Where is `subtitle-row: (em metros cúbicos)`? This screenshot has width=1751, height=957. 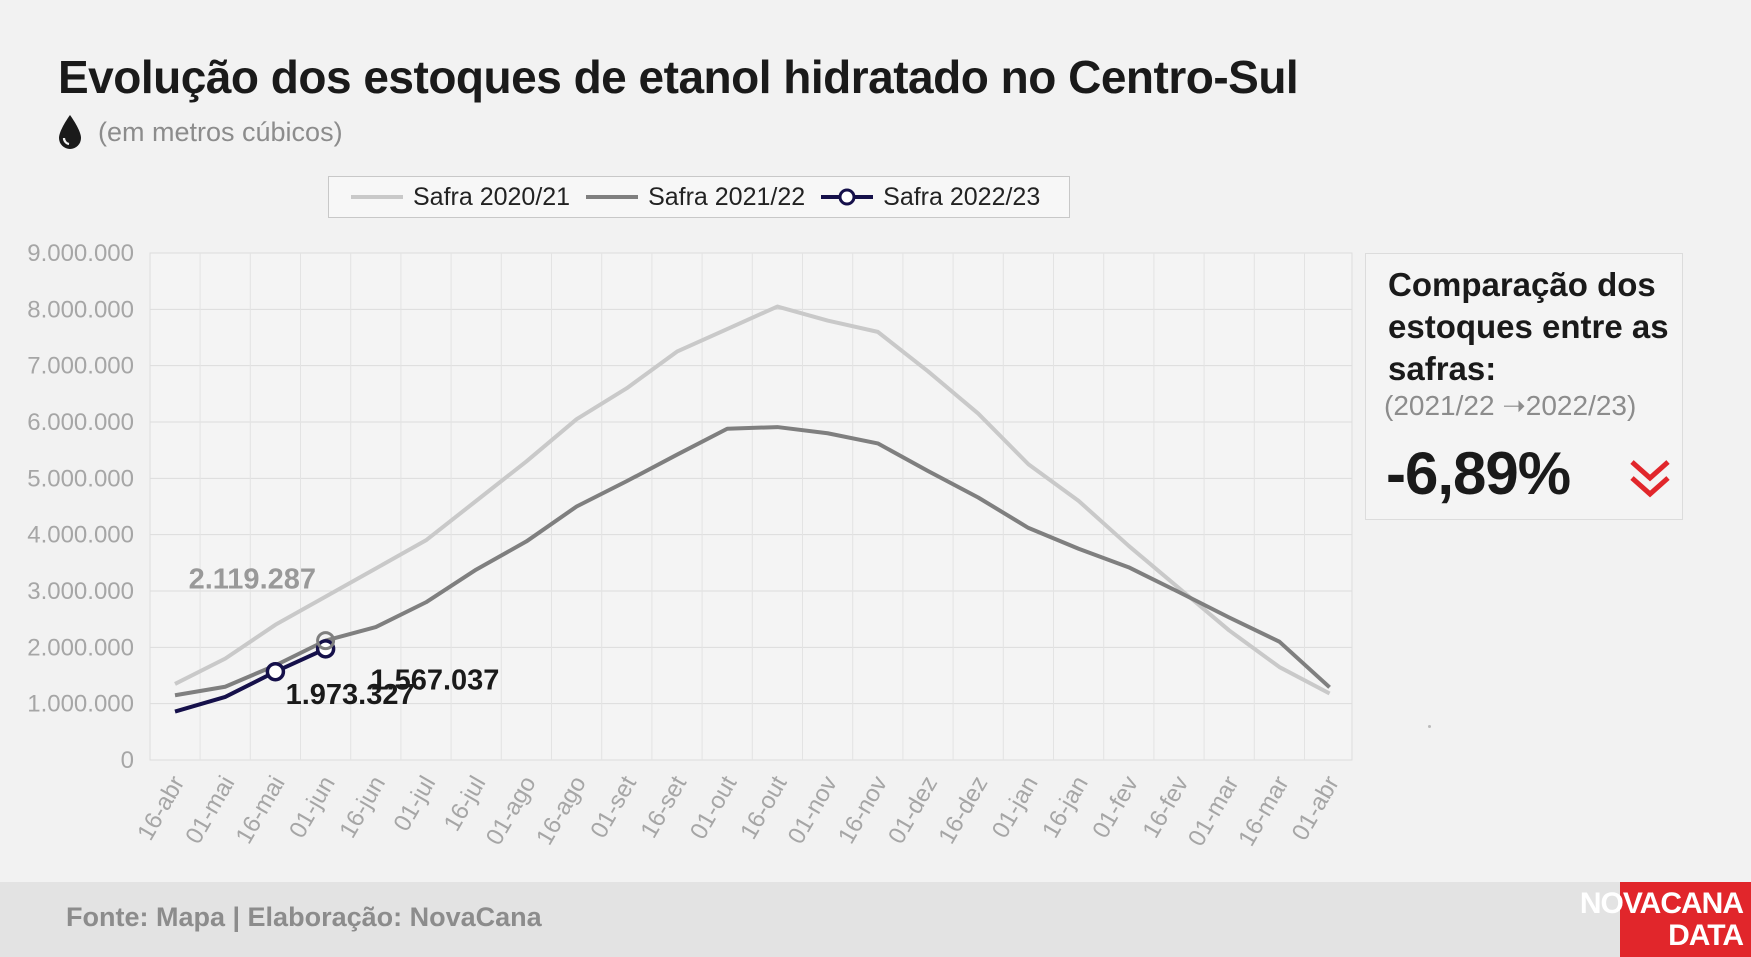 subtitle-row: (em metros cúbicos) is located at coordinates (199, 132).